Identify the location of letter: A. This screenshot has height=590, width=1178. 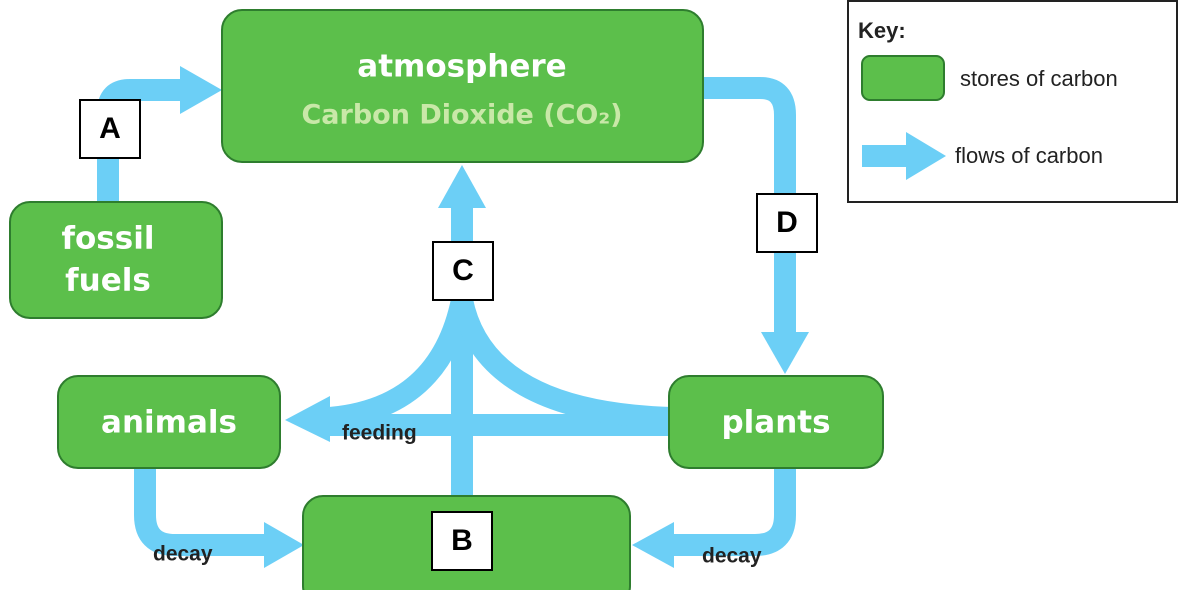
(110, 128).